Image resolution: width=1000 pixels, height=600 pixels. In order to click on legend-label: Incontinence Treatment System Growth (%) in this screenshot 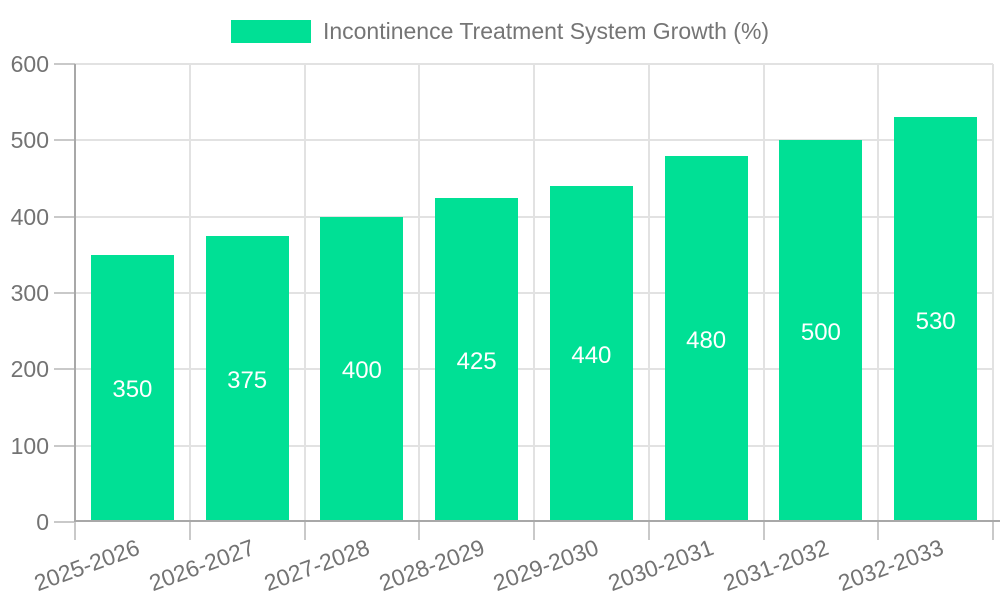, I will do `click(546, 30)`.